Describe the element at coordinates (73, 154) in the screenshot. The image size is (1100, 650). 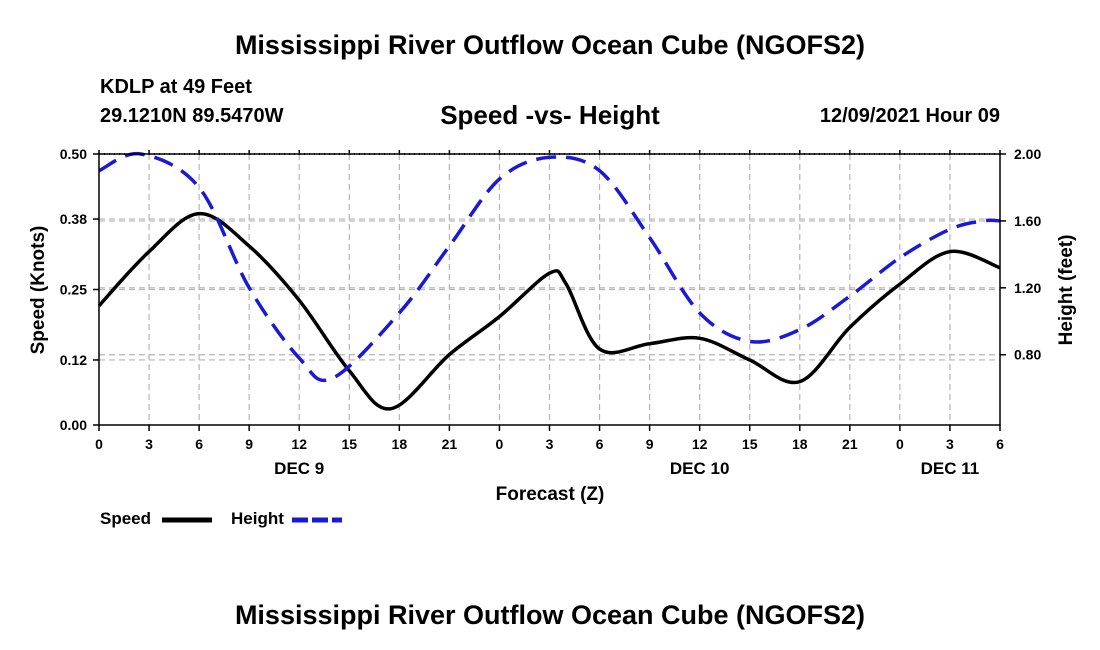
I see `y-tick-label: 0.50` at that location.